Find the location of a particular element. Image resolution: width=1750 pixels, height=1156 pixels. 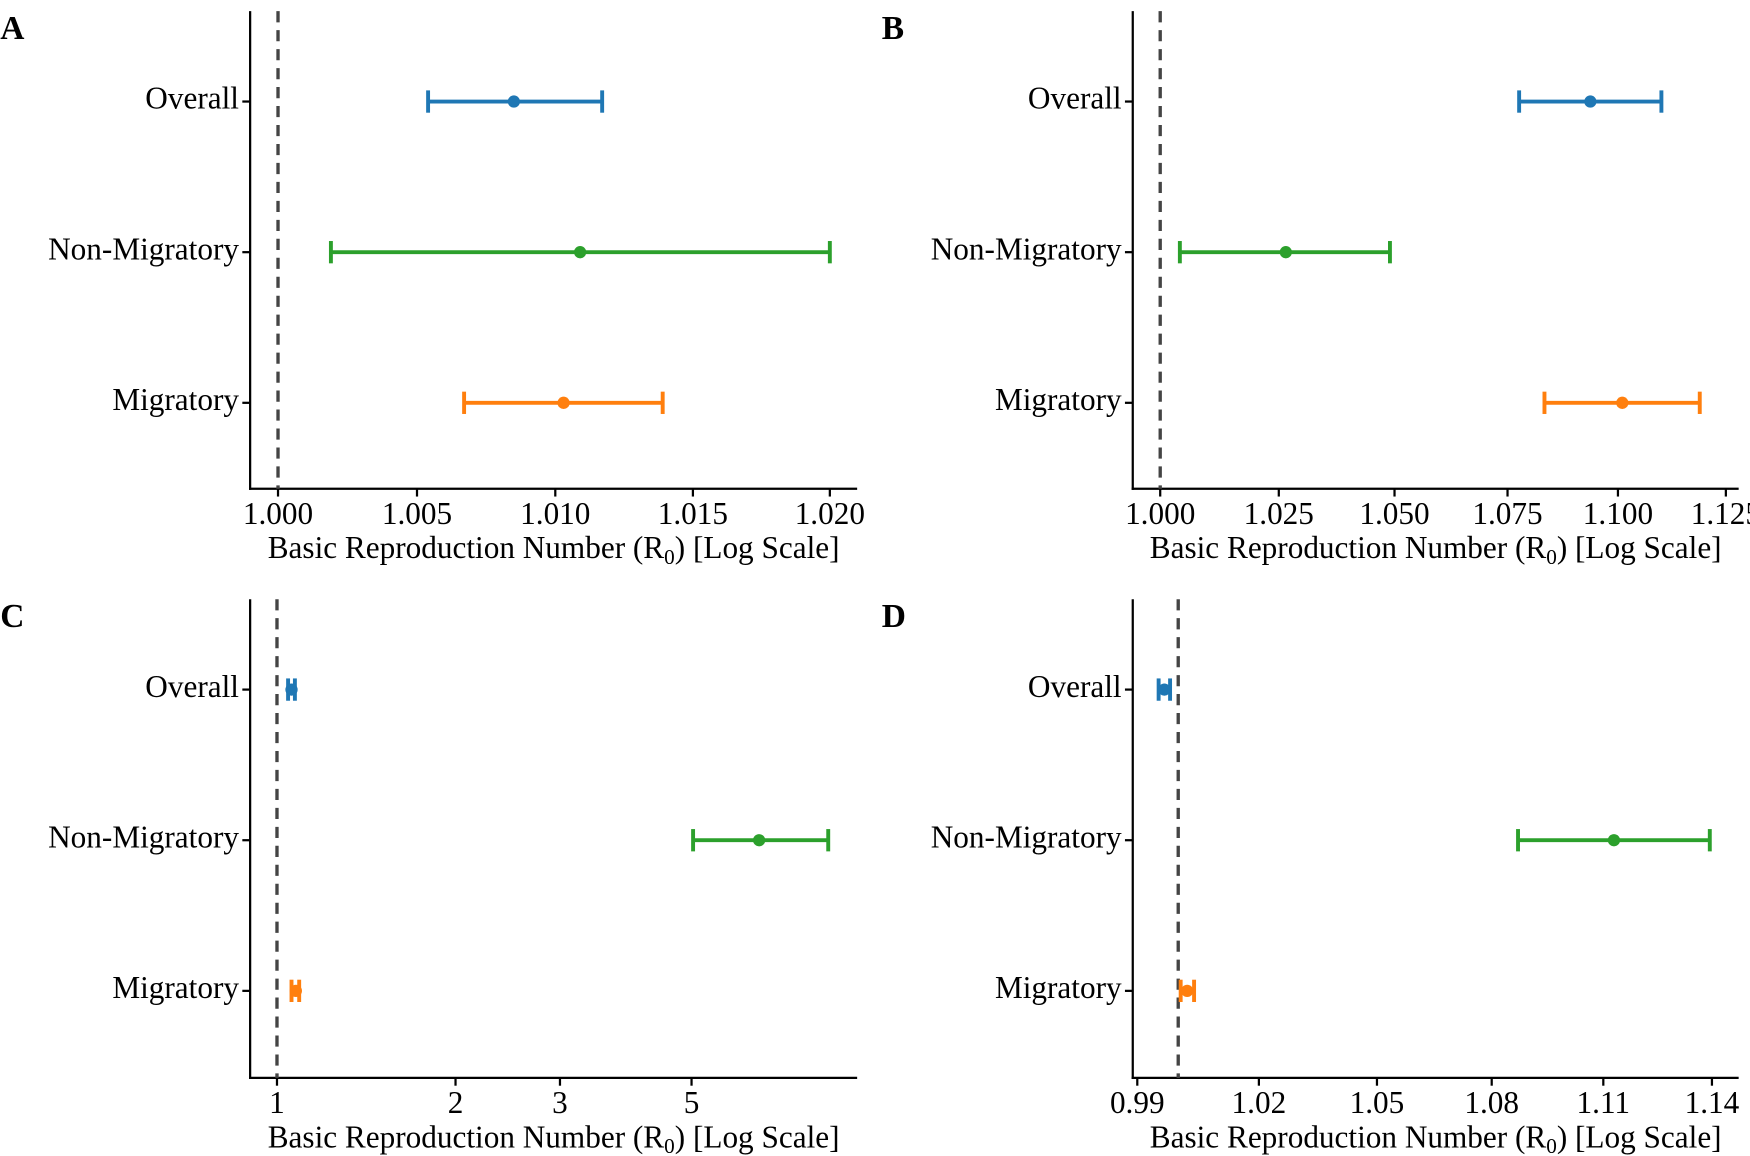

x-tick-label: 1.010 is located at coordinates (555, 513).